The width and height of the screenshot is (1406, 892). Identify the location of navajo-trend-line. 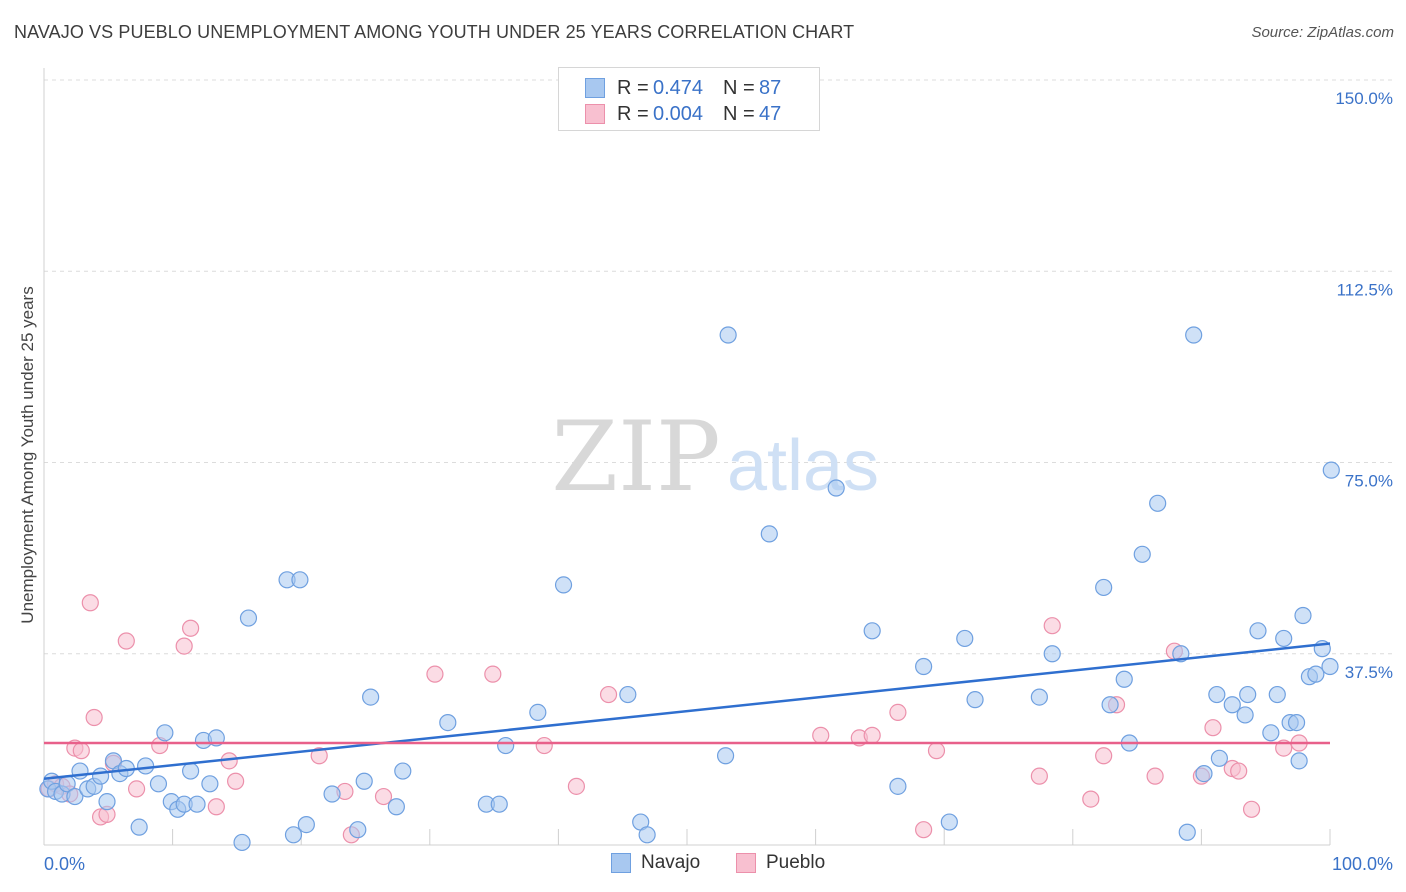
(687, 711).